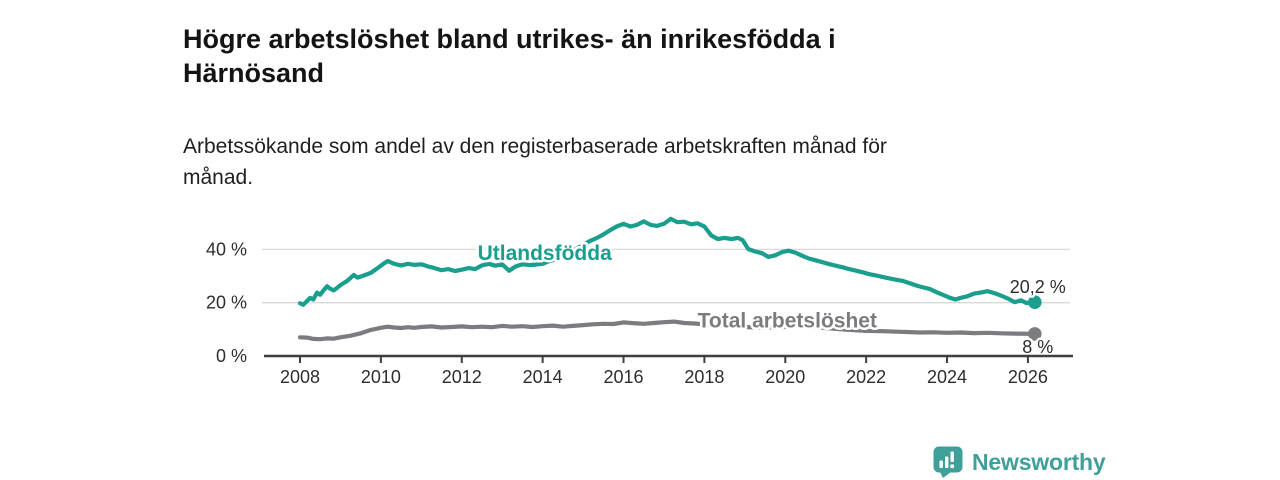  I want to click on newsworthy-wordmark: Newsworthy, so click(1039, 461).